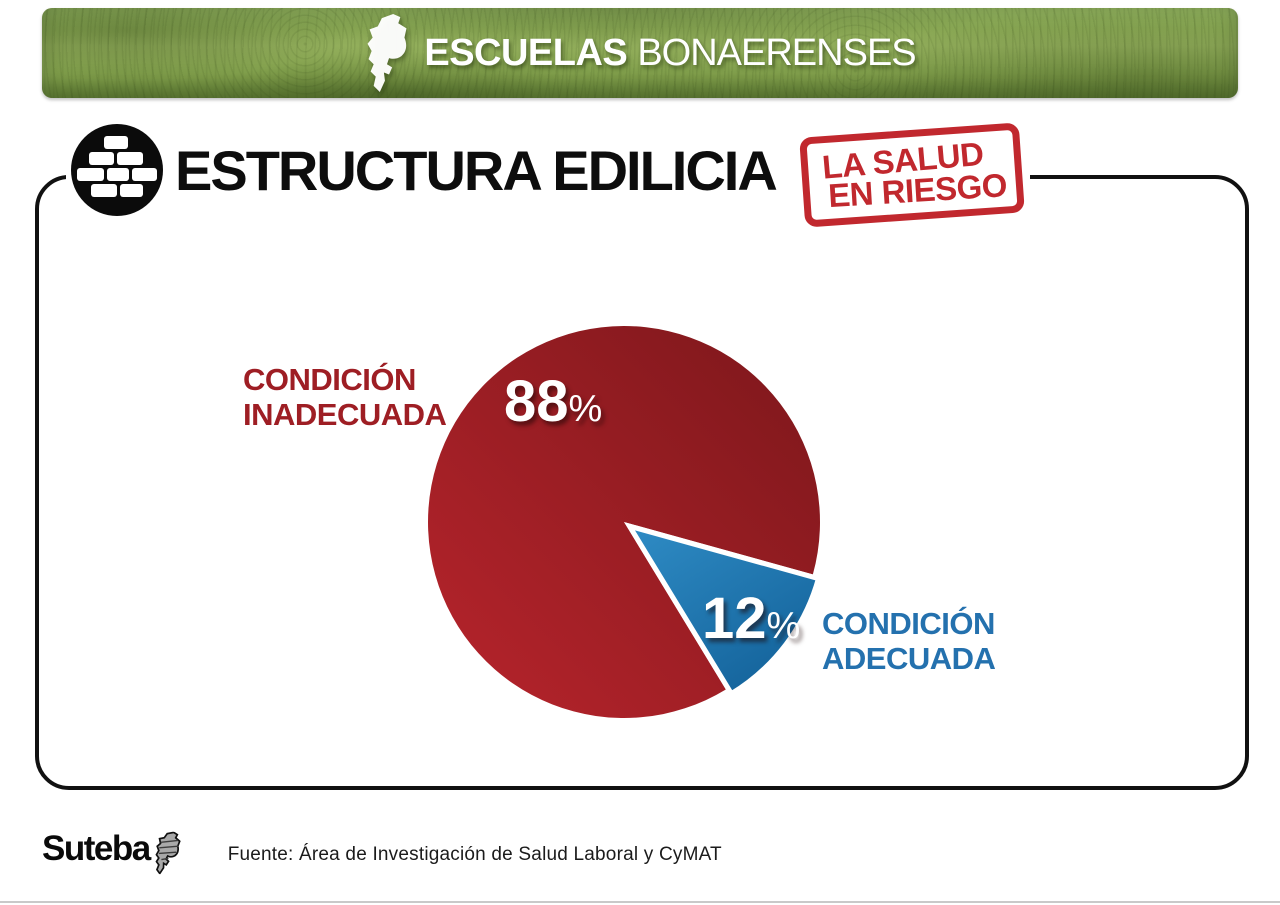  I want to click on page-title: ESTRUCTURA EDILICIA, so click(476, 170).